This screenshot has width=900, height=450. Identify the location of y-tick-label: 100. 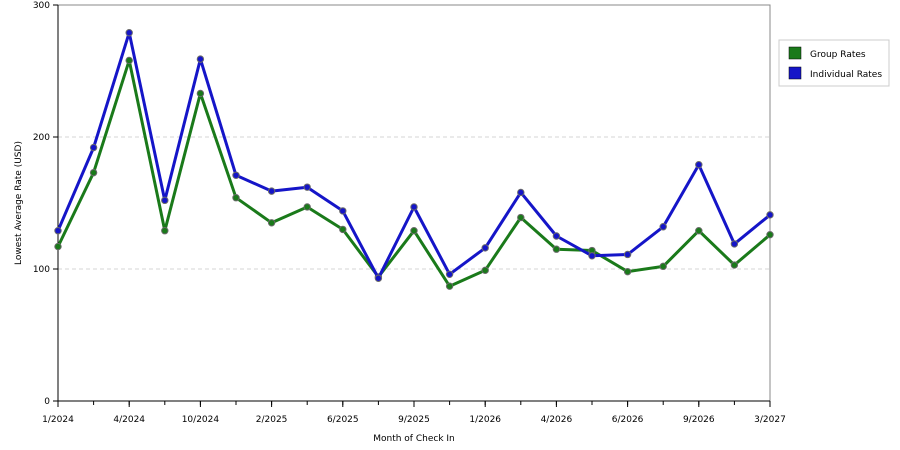
(41, 270).